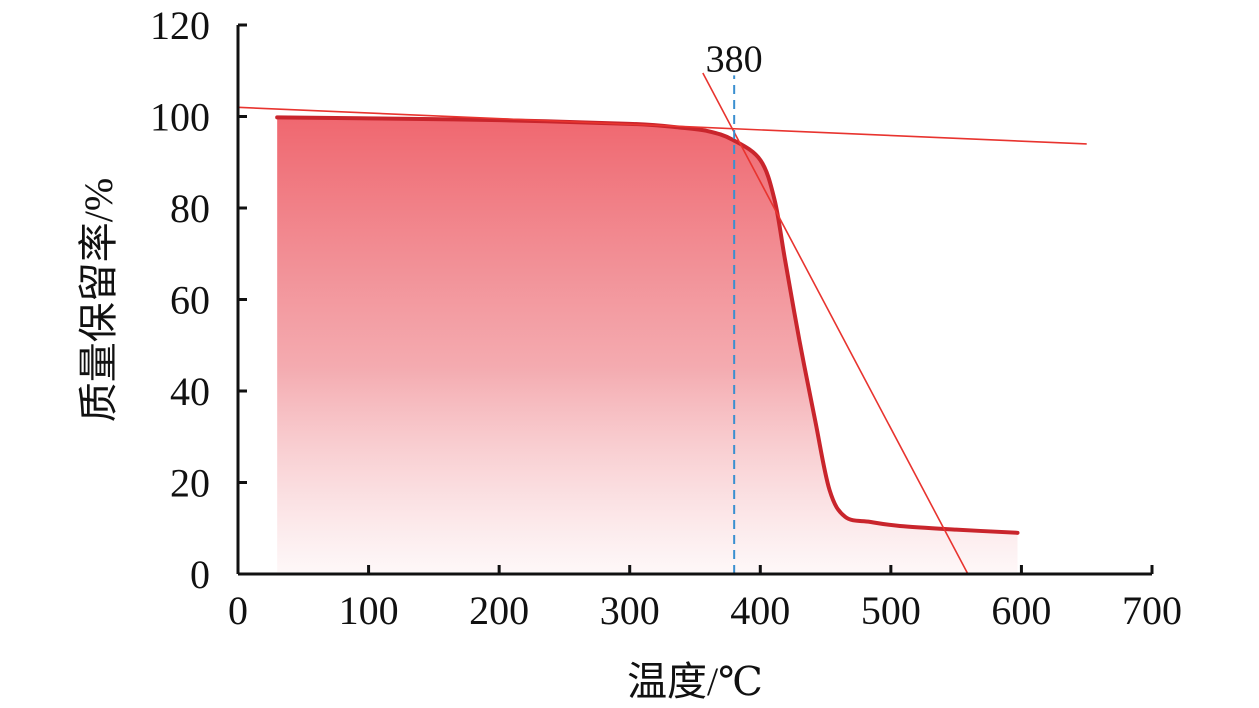 Image resolution: width=1259 pixels, height=708 pixels. Describe the element at coordinates (369, 610) in the screenshot. I see `x-tick-label: 100` at that location.